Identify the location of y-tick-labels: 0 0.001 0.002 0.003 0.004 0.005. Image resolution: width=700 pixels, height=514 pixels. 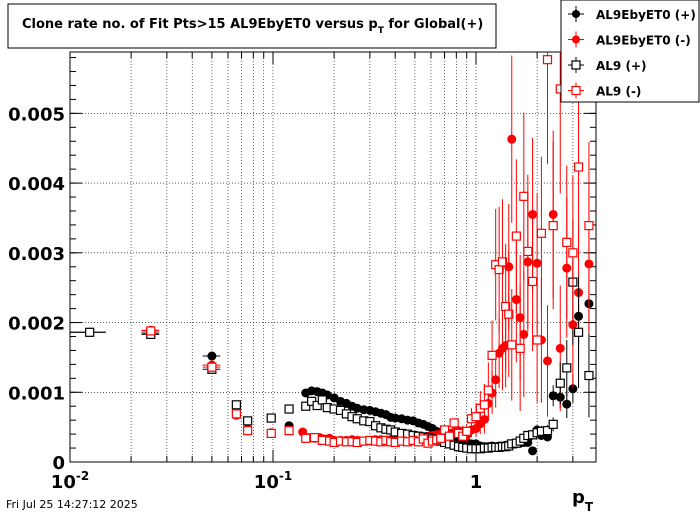
(36, 289).